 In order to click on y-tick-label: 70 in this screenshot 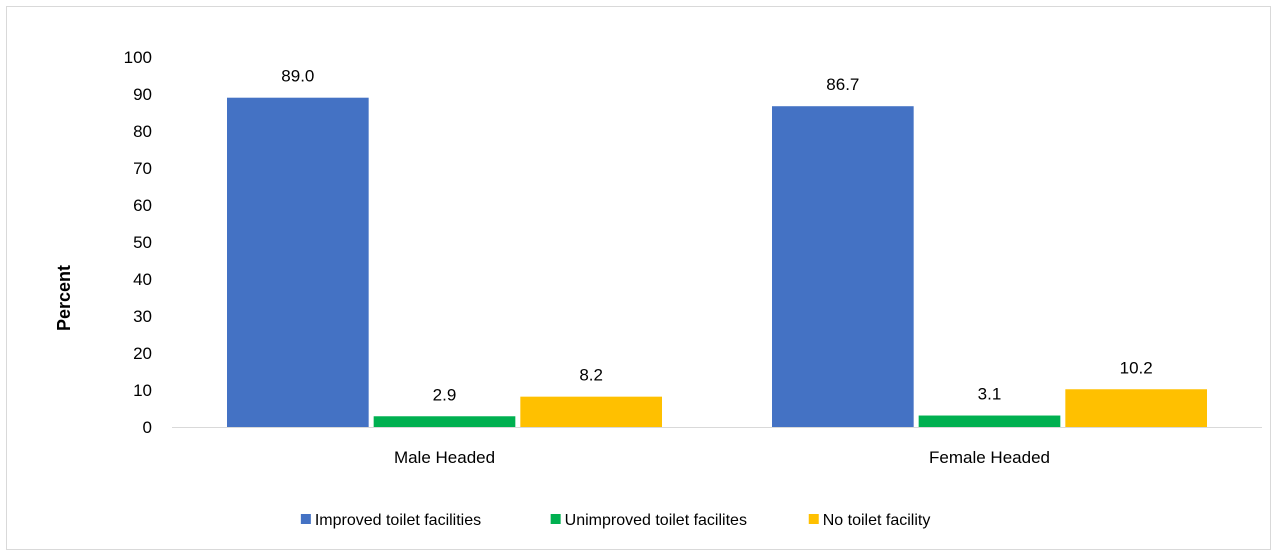, I will do `click(142, 168)`.